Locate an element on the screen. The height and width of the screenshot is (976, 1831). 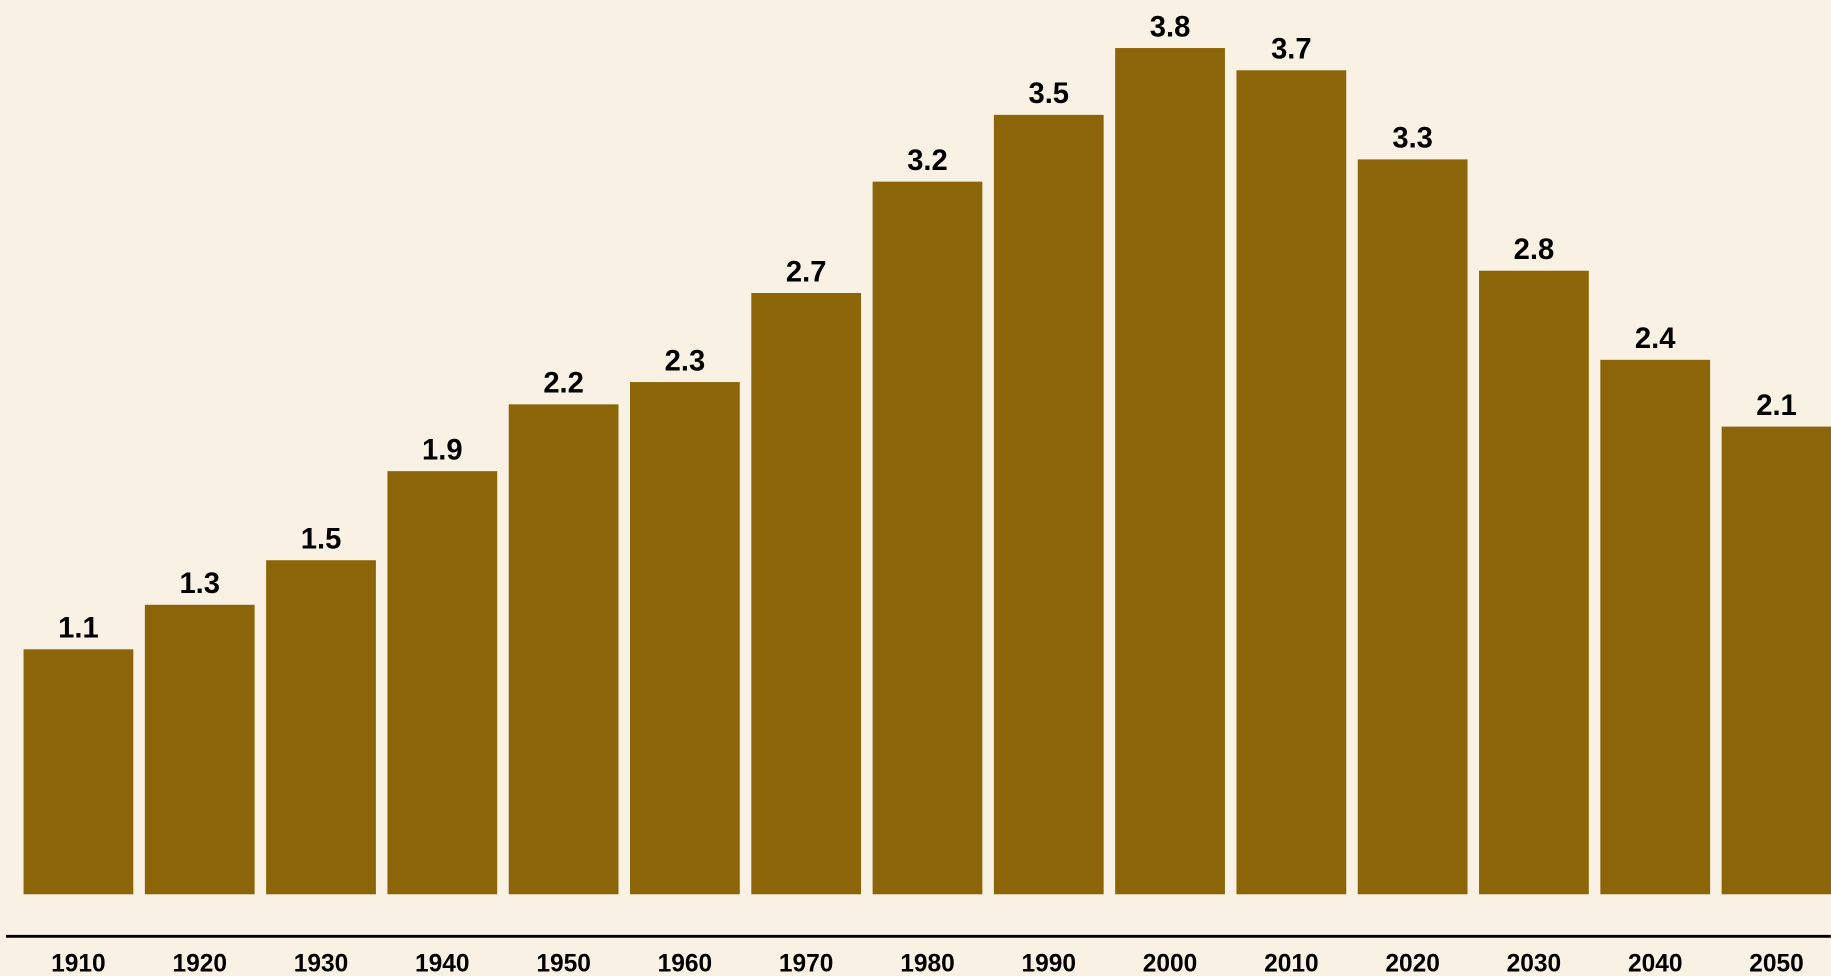
data-label: 3.7 is located at coordinates (1291, 50).